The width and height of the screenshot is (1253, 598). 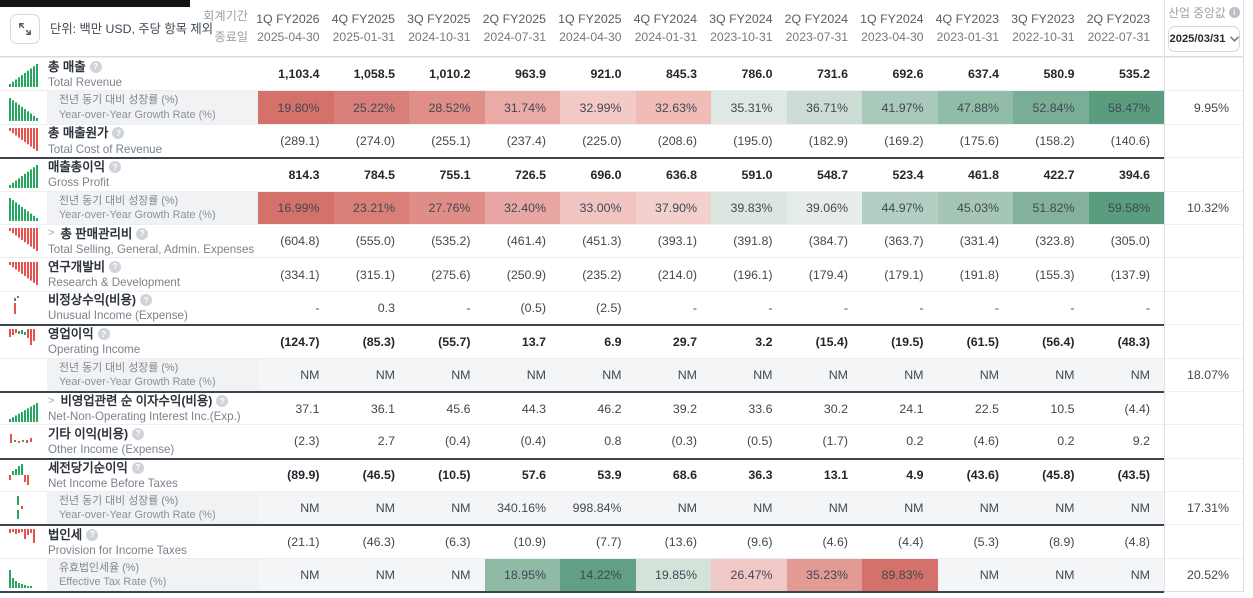 What do you see at coordinates (23, 575) in the screenshot?
I see `mini-bars-down-green-small-icon` at bounding box center [23, 575].